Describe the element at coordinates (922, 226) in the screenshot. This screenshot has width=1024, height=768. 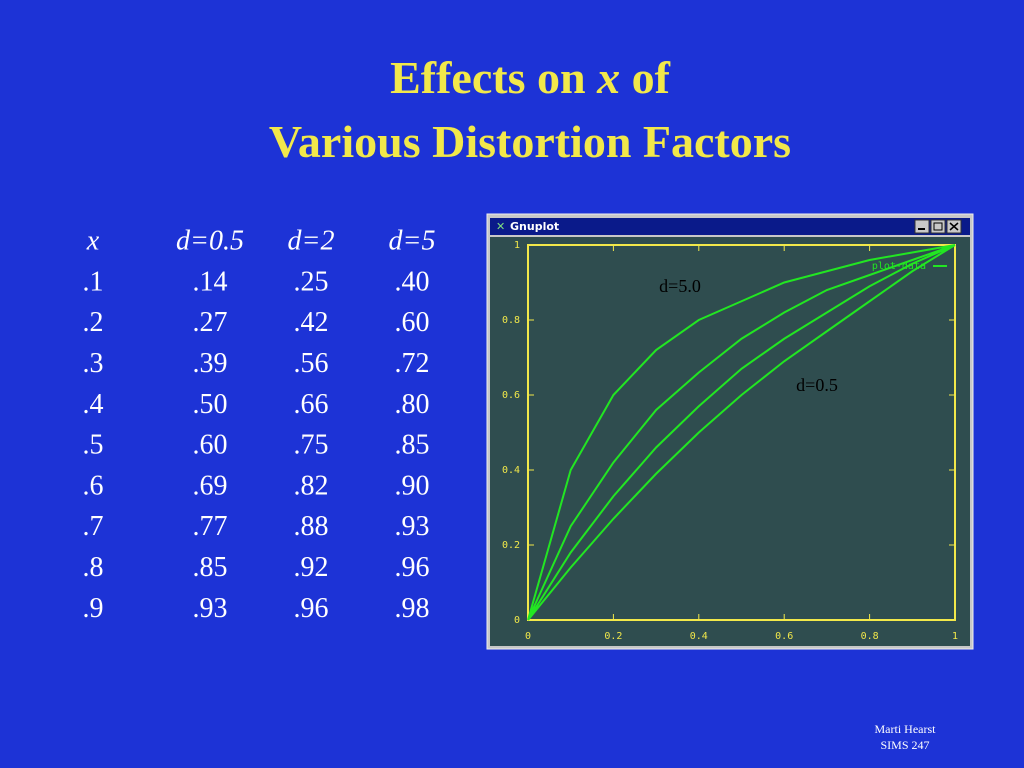
I see `minimize-button` at that location.